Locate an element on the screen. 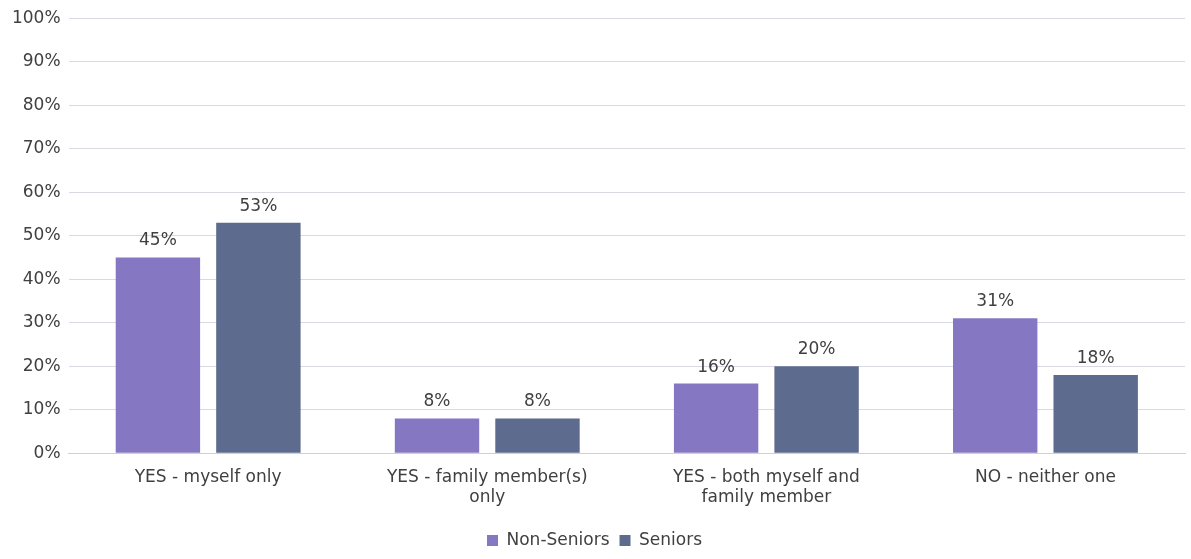  y-tick-label: 10% is located at coordinates (41, 408).